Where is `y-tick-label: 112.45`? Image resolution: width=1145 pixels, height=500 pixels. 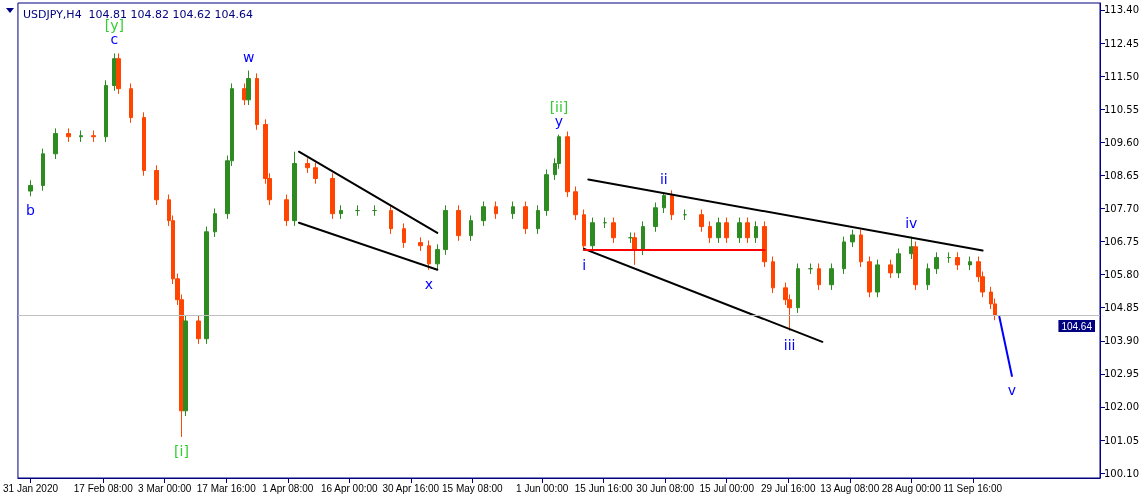 y-tick-label: 112.45 is located at coordinates (1121, 43).